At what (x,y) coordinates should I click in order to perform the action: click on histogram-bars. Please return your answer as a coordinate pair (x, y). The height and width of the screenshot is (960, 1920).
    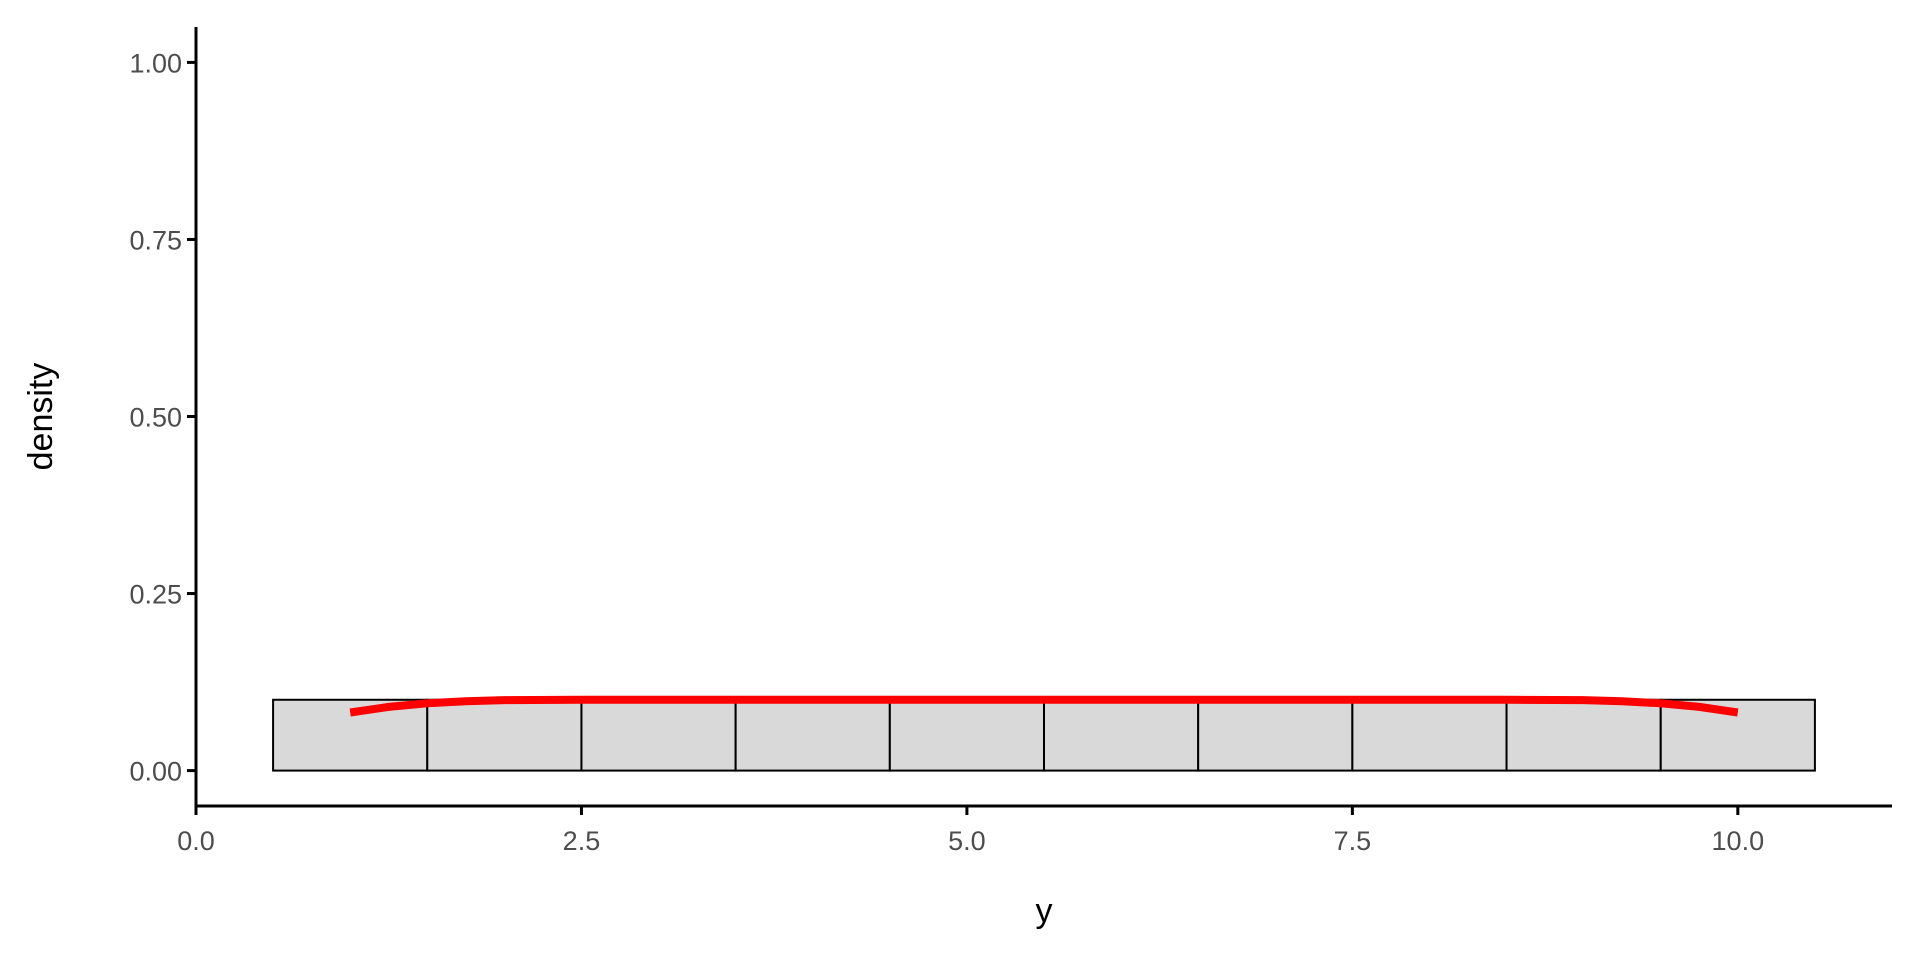
    Looking at the image, I should click on (1044, 735).